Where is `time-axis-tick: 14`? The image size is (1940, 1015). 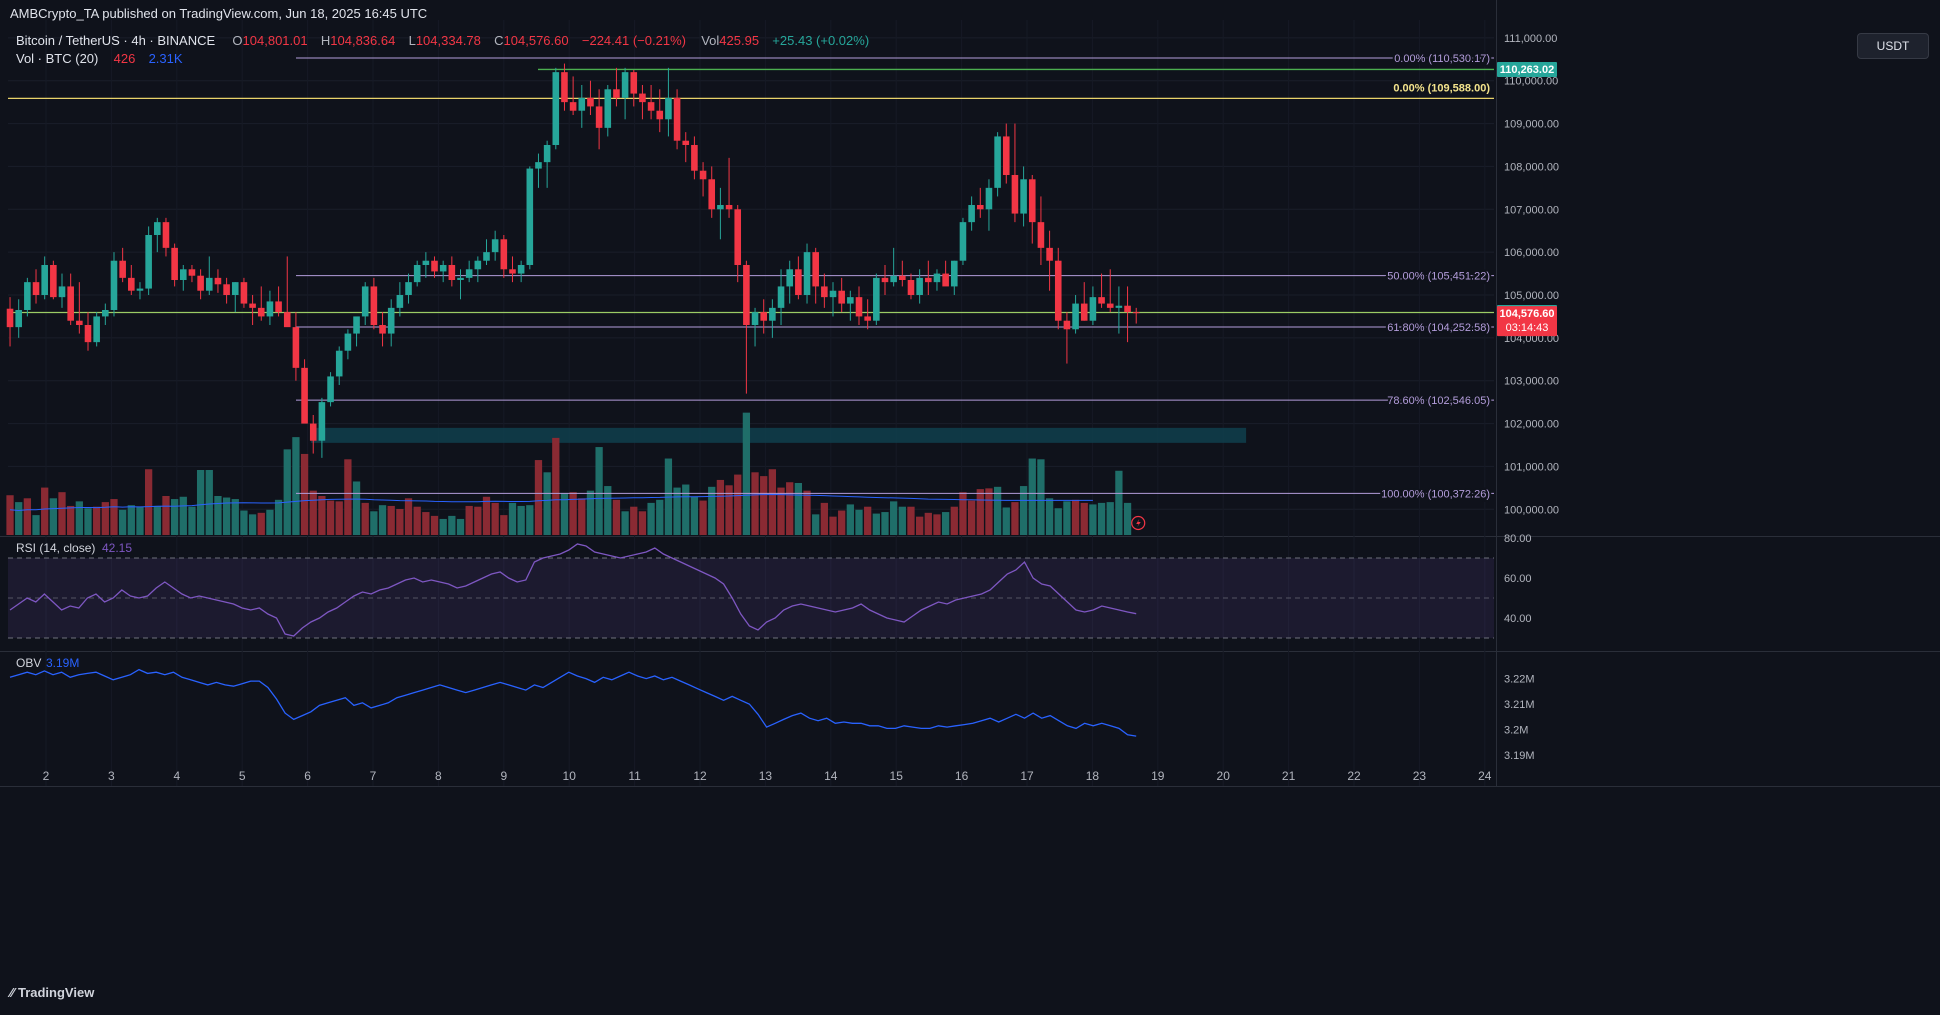 time-axis-tick: 14 is located at coordinates (831, 776).